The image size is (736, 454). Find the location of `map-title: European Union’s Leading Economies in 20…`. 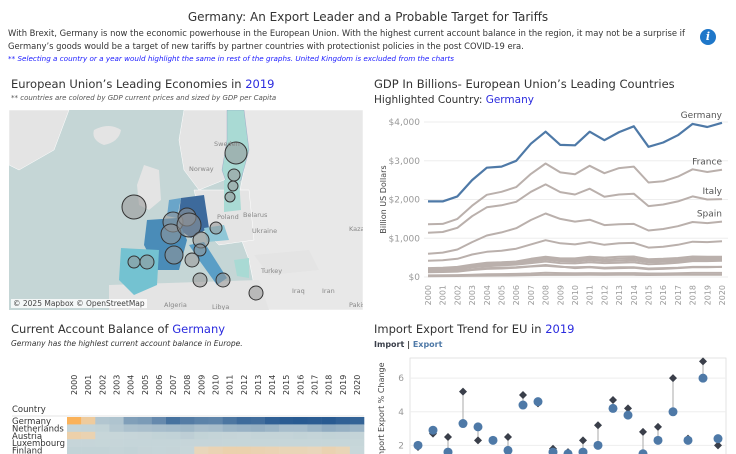

map-title: European Union’s Leading Economies in 20… is located at coordinates (143, 84).